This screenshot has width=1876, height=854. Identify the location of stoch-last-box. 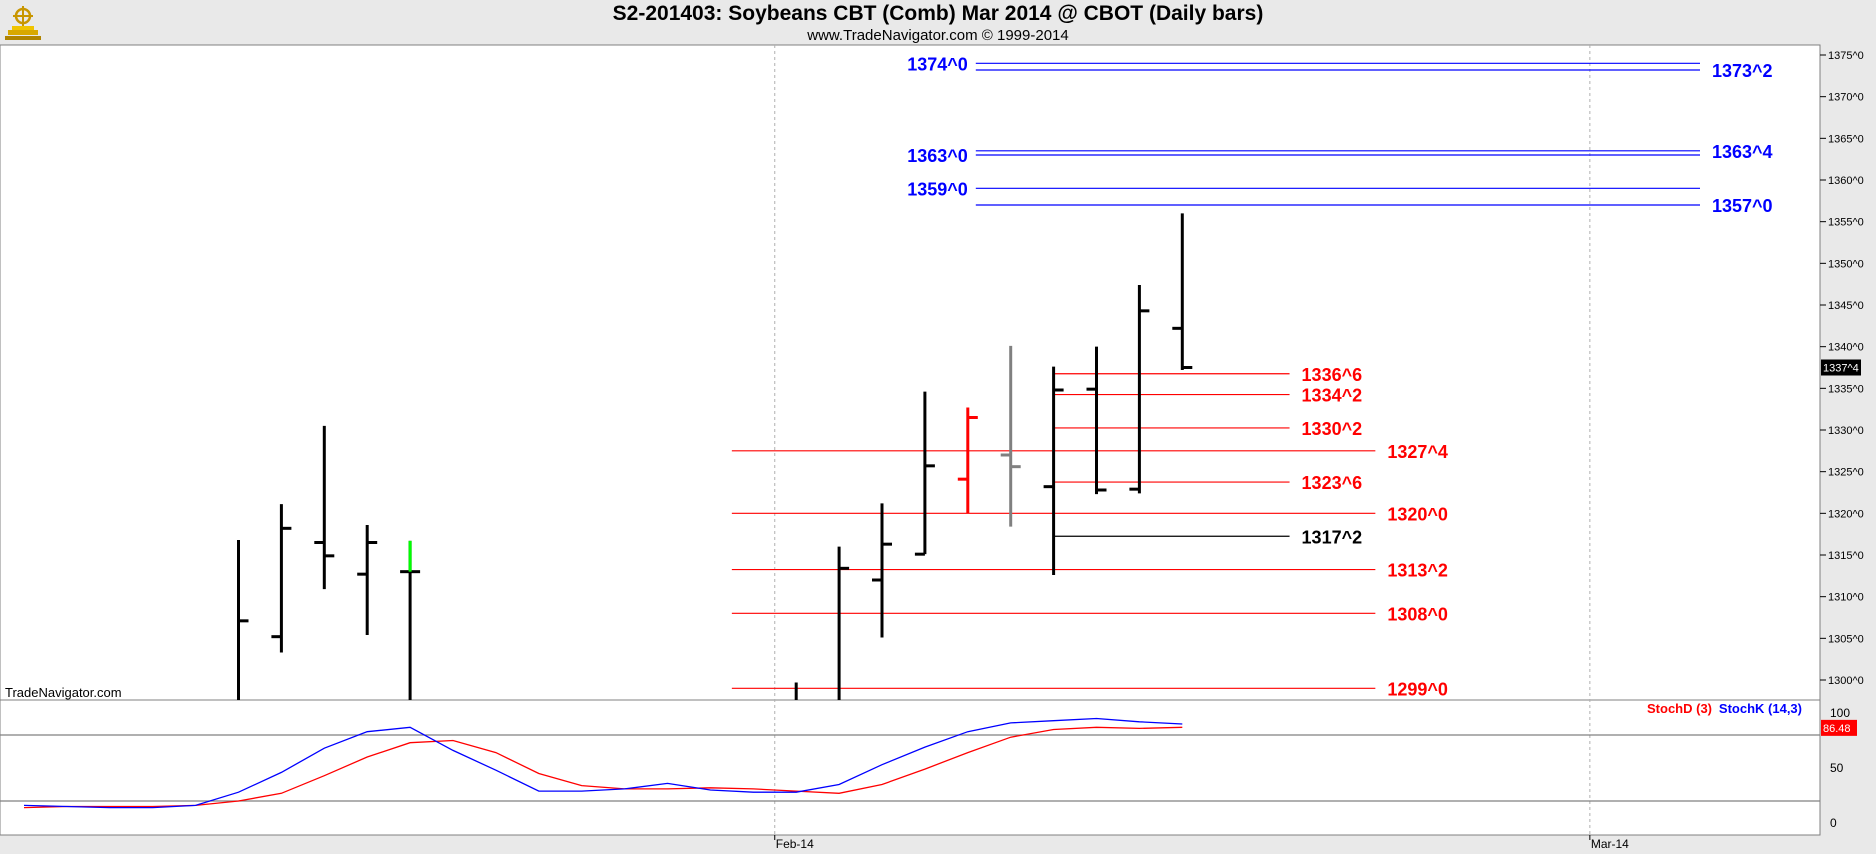
(1839, 727).